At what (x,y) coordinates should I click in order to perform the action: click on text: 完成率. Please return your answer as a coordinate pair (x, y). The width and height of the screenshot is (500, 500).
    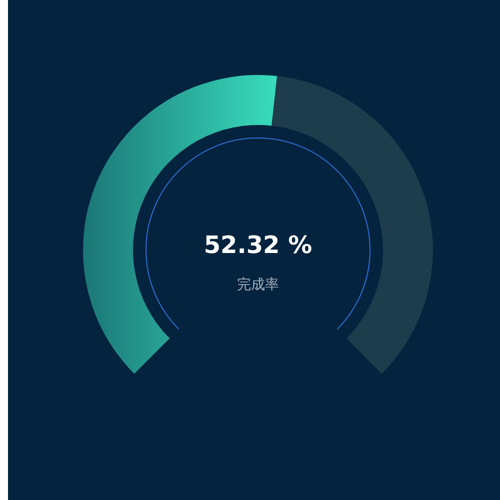
    Looking at the image, I should click on (258, 285).